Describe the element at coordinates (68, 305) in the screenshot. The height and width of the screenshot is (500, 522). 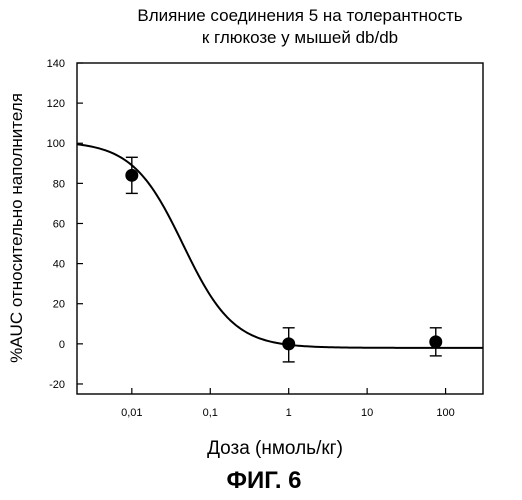
I see `y-tick: 20` at that location.